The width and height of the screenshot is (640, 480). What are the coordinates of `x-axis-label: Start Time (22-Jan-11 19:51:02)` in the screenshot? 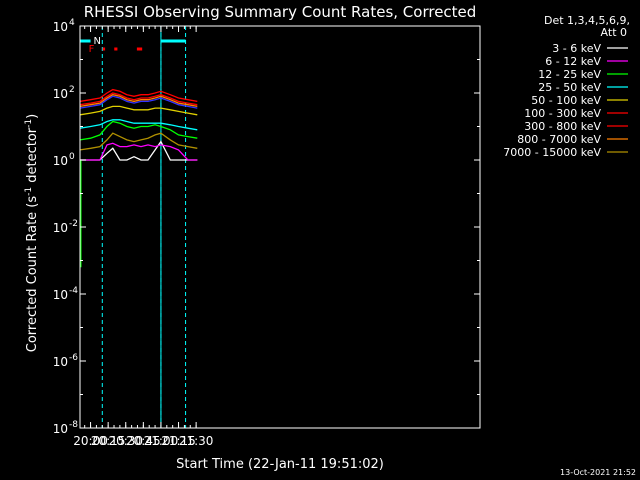 It's located at (280, 464).